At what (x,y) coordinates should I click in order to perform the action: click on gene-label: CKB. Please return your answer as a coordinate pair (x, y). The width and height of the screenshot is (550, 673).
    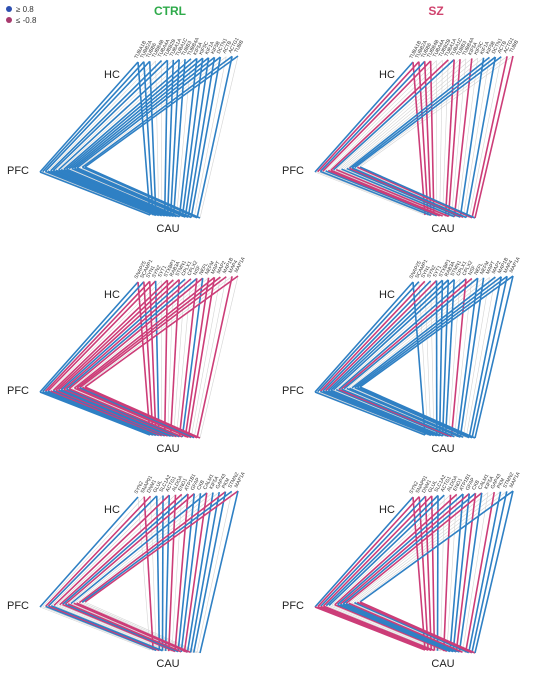
    Looking at the image, I should click on (201, 485).